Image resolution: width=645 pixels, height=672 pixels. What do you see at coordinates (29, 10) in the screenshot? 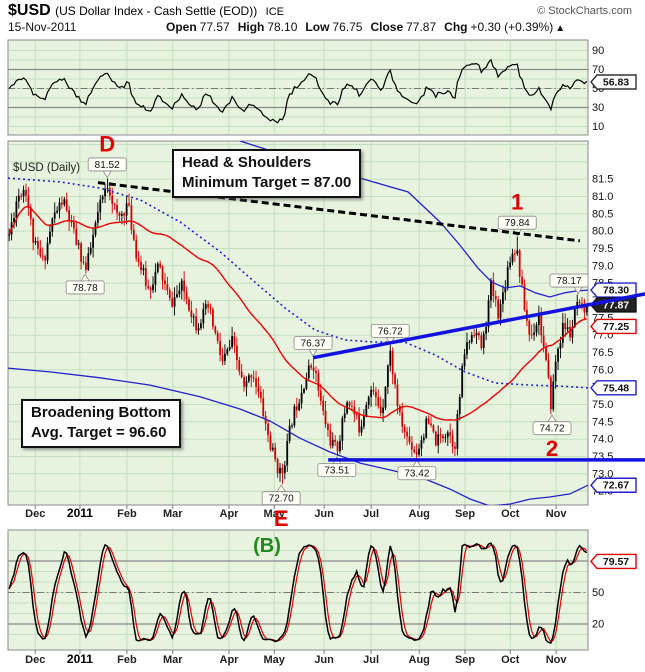
I see `symbol-label: $USD` at bounding box center [29, 10].